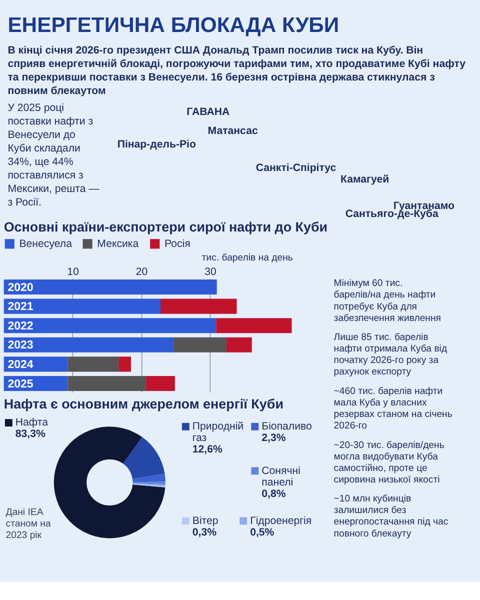 This screenshot has width=480, height=600. I want to click on data-label: 83,3%, so click(30, 434).